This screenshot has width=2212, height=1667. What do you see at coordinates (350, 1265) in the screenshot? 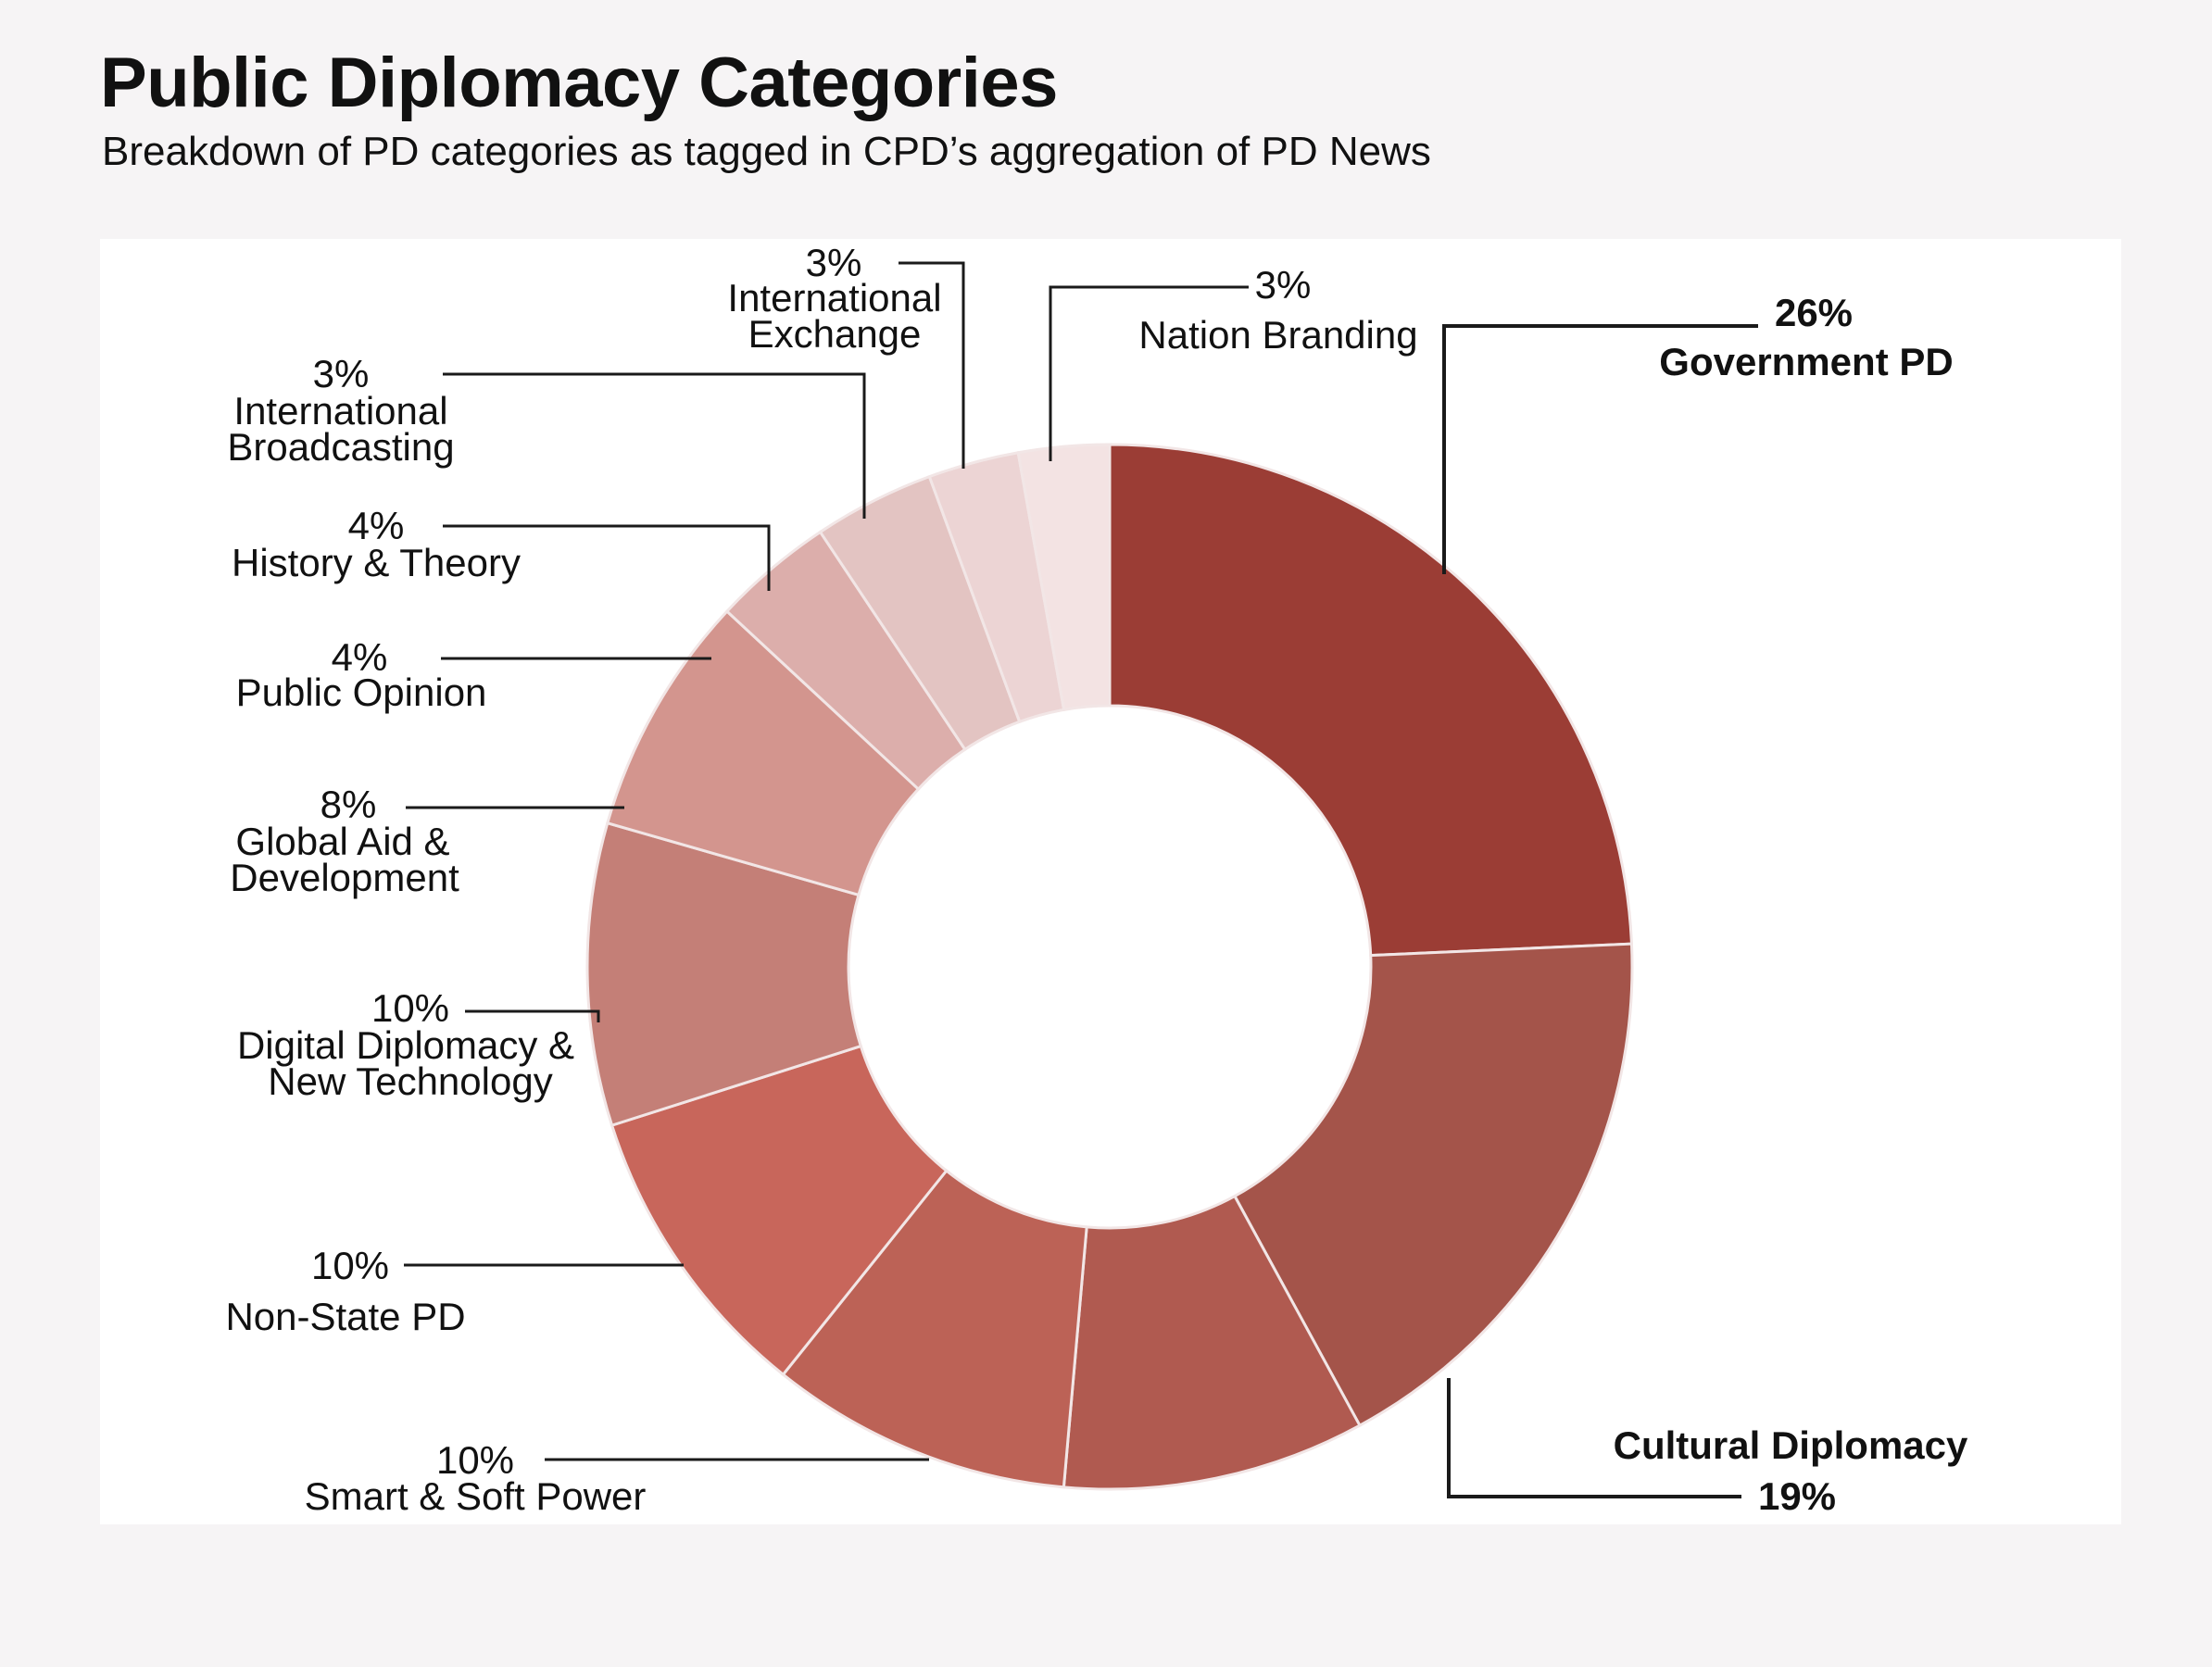
I see `label-pct-non-state-pd: 10%` at bounding box center [350, 1265].